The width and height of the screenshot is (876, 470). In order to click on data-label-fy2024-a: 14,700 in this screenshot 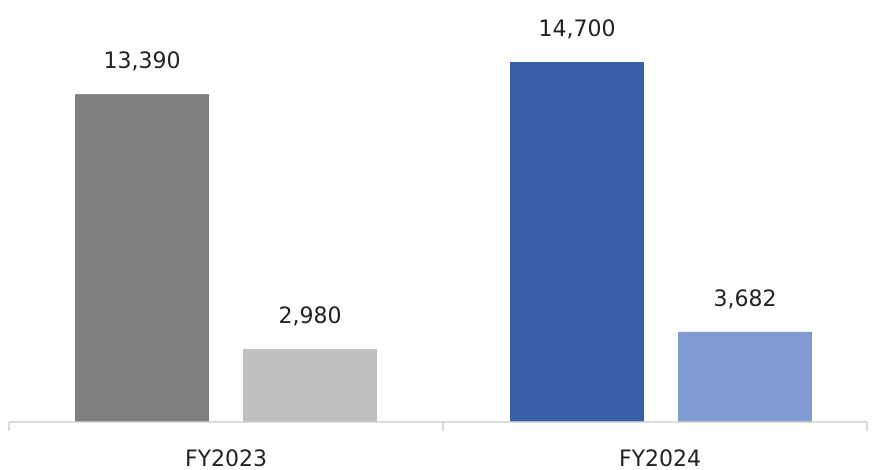, I will do `click(577, 29)`.